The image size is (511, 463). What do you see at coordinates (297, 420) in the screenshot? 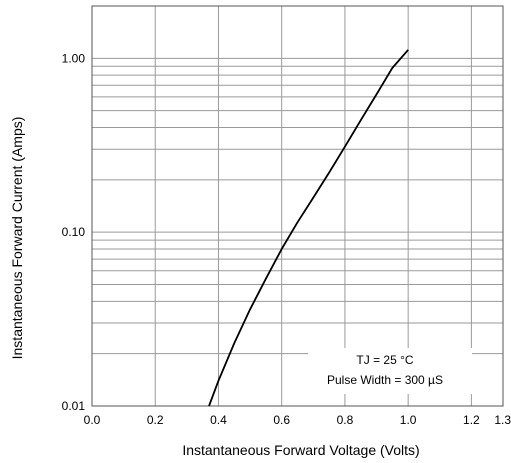
I see `x-tick-labels: 0.0 0.2 0.4 0.6 0.8 1.0 1.2 1.3` at bounding box center [297, 420].